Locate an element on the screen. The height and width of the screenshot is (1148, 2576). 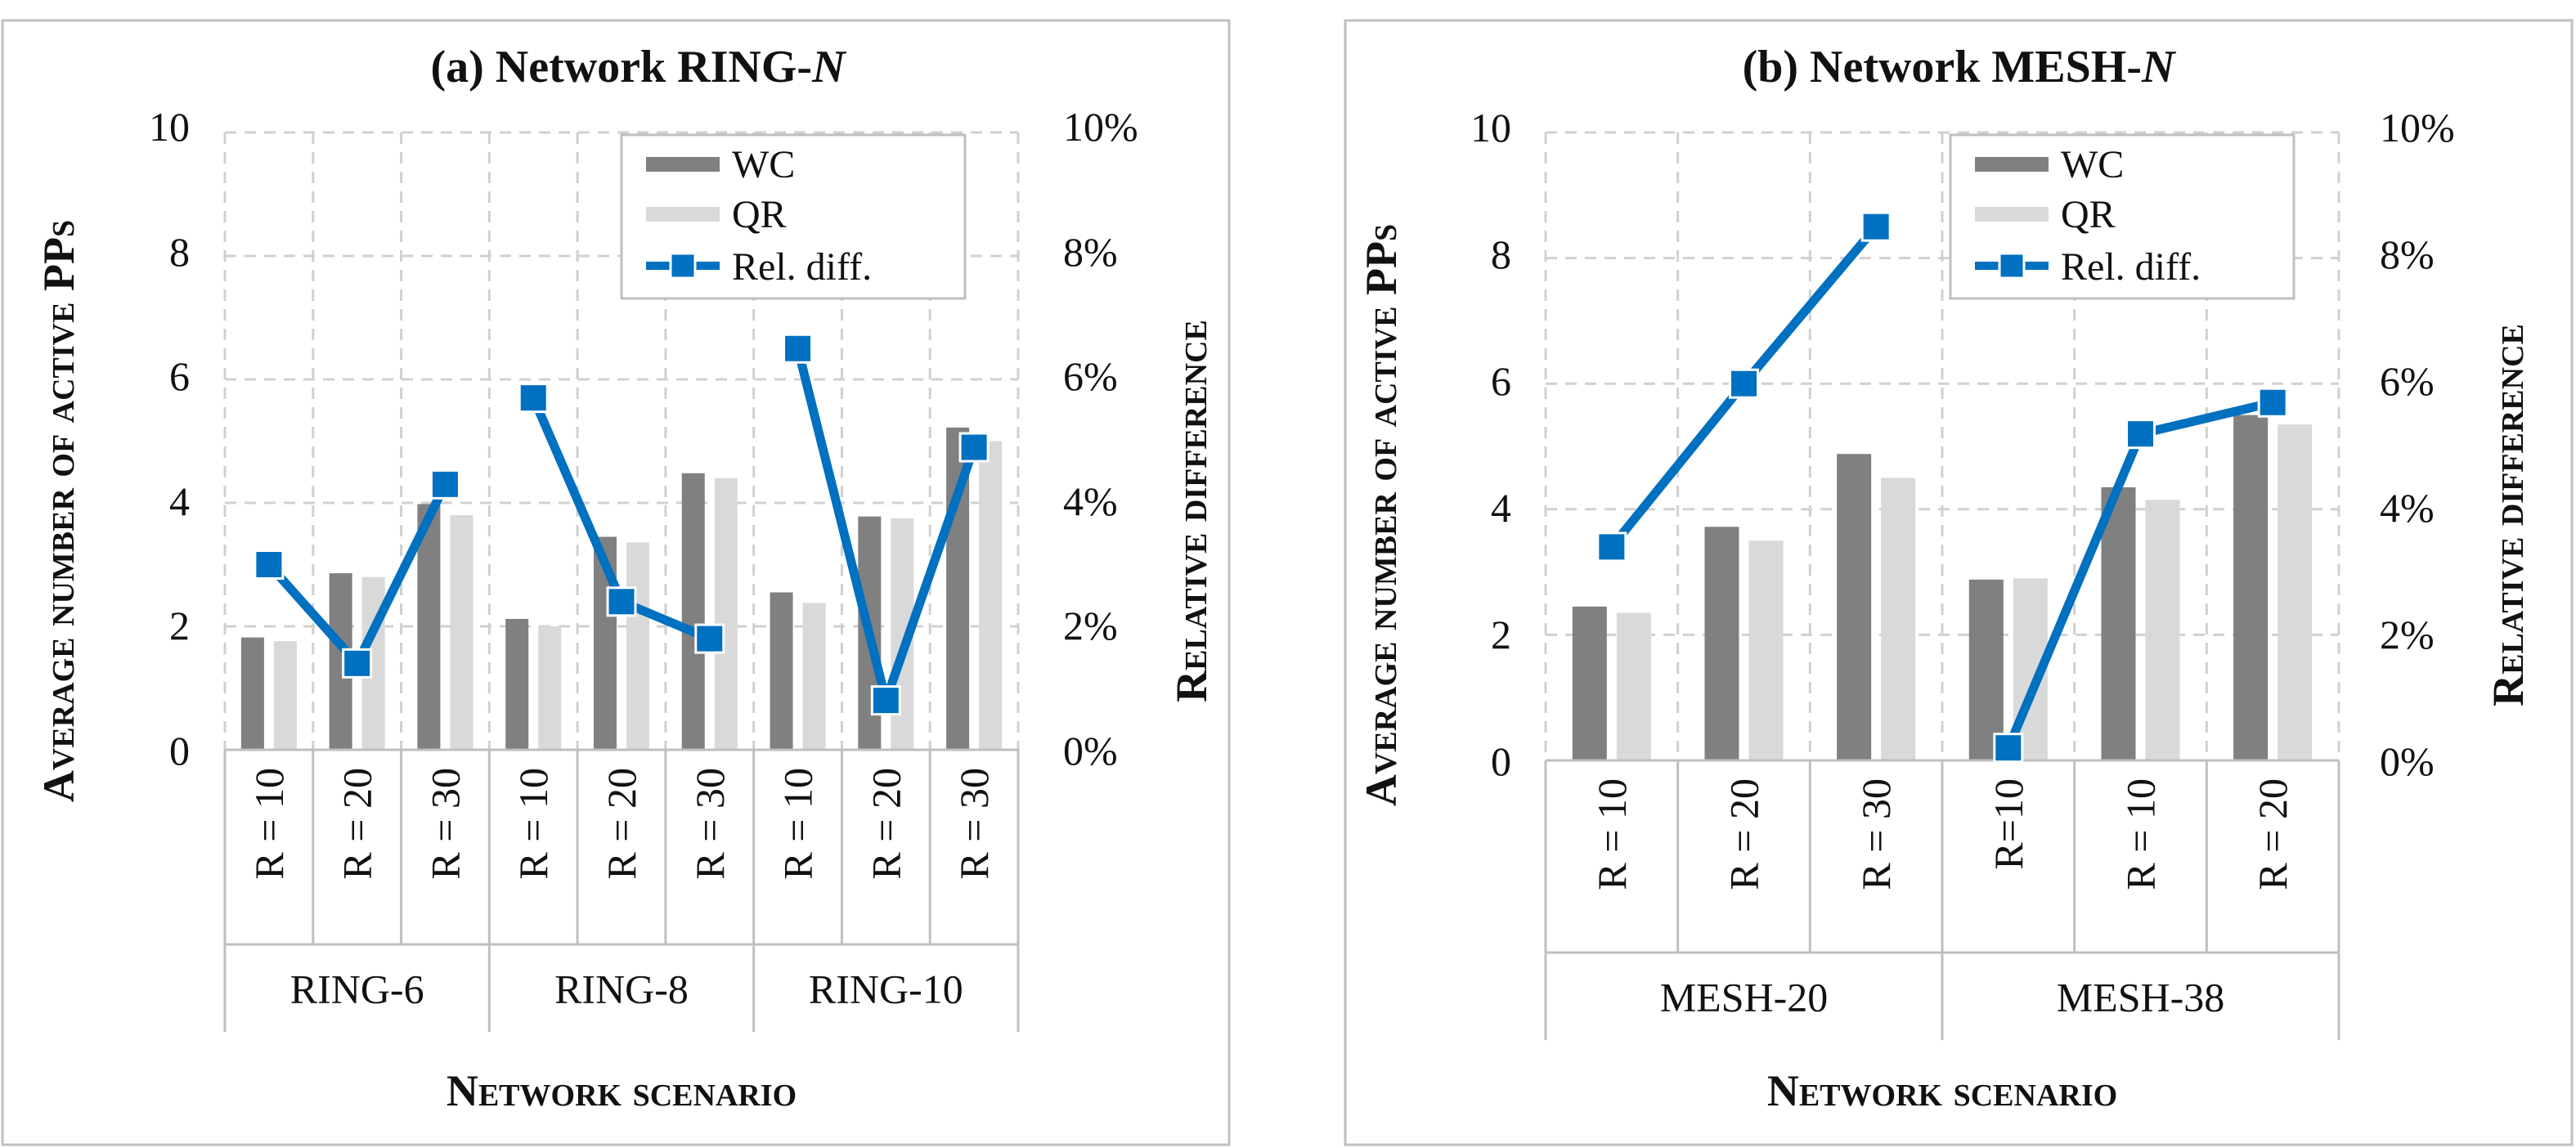
chart-b-legend-swatch-wc is located at coordinates (2012, 164).